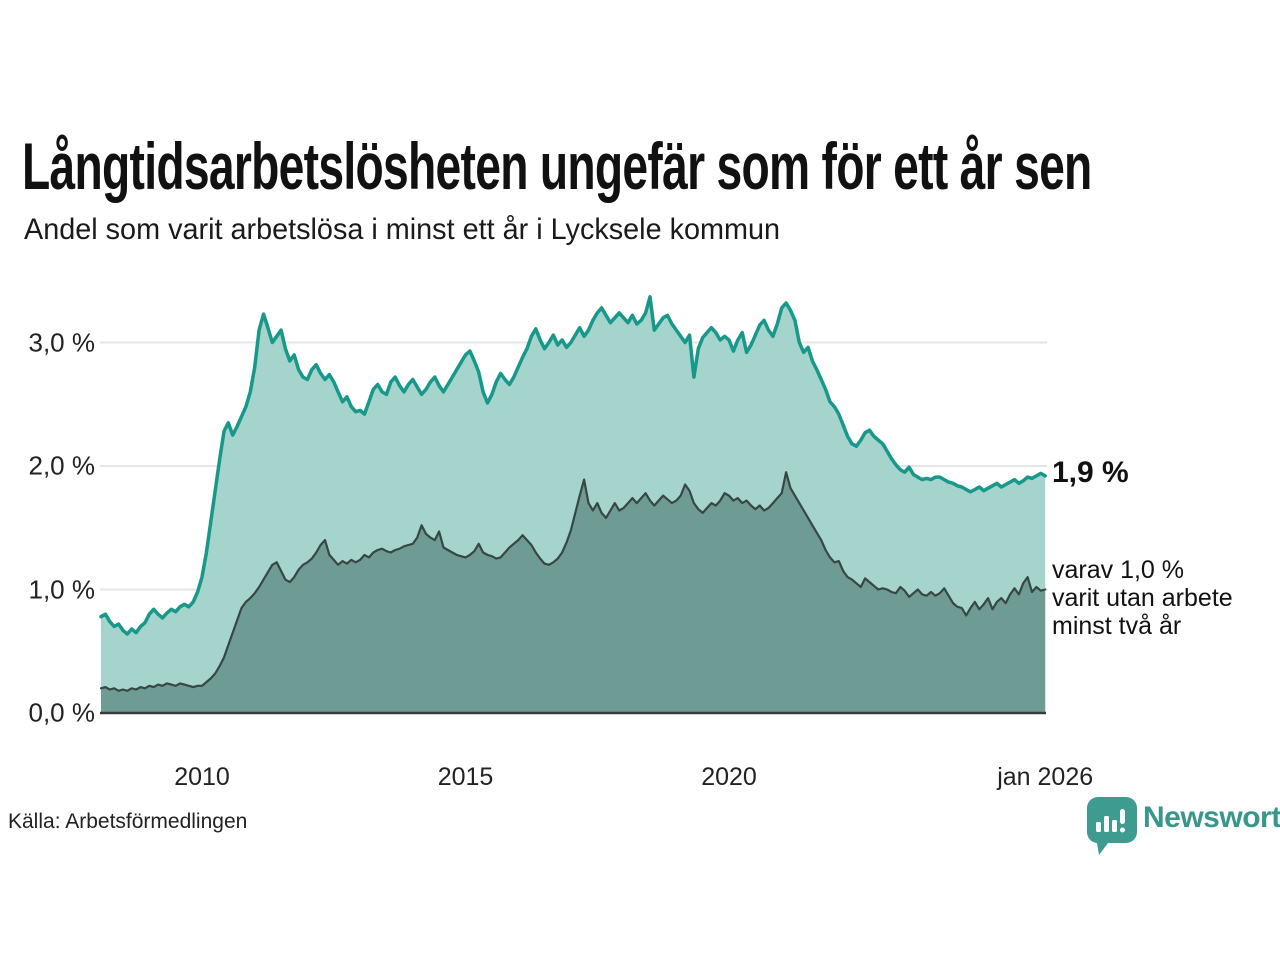 The height and width of the screenshot is (960, 1280). I want to click on y-tick-label: 2,0 %, so click(62, 465).